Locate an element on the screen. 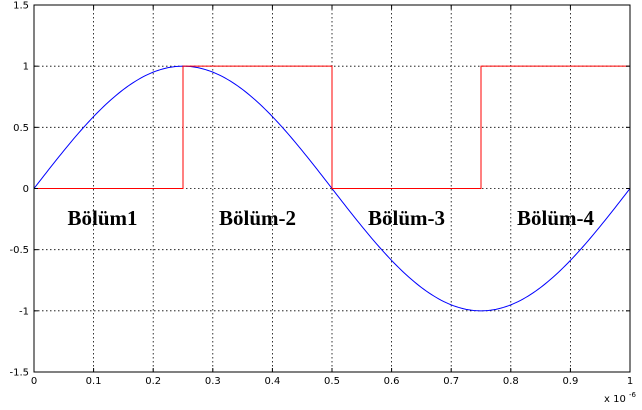 The height and width of the screenshot is (410, 642). y-tick-label: 0.5 is located at coordinates (21, 128).